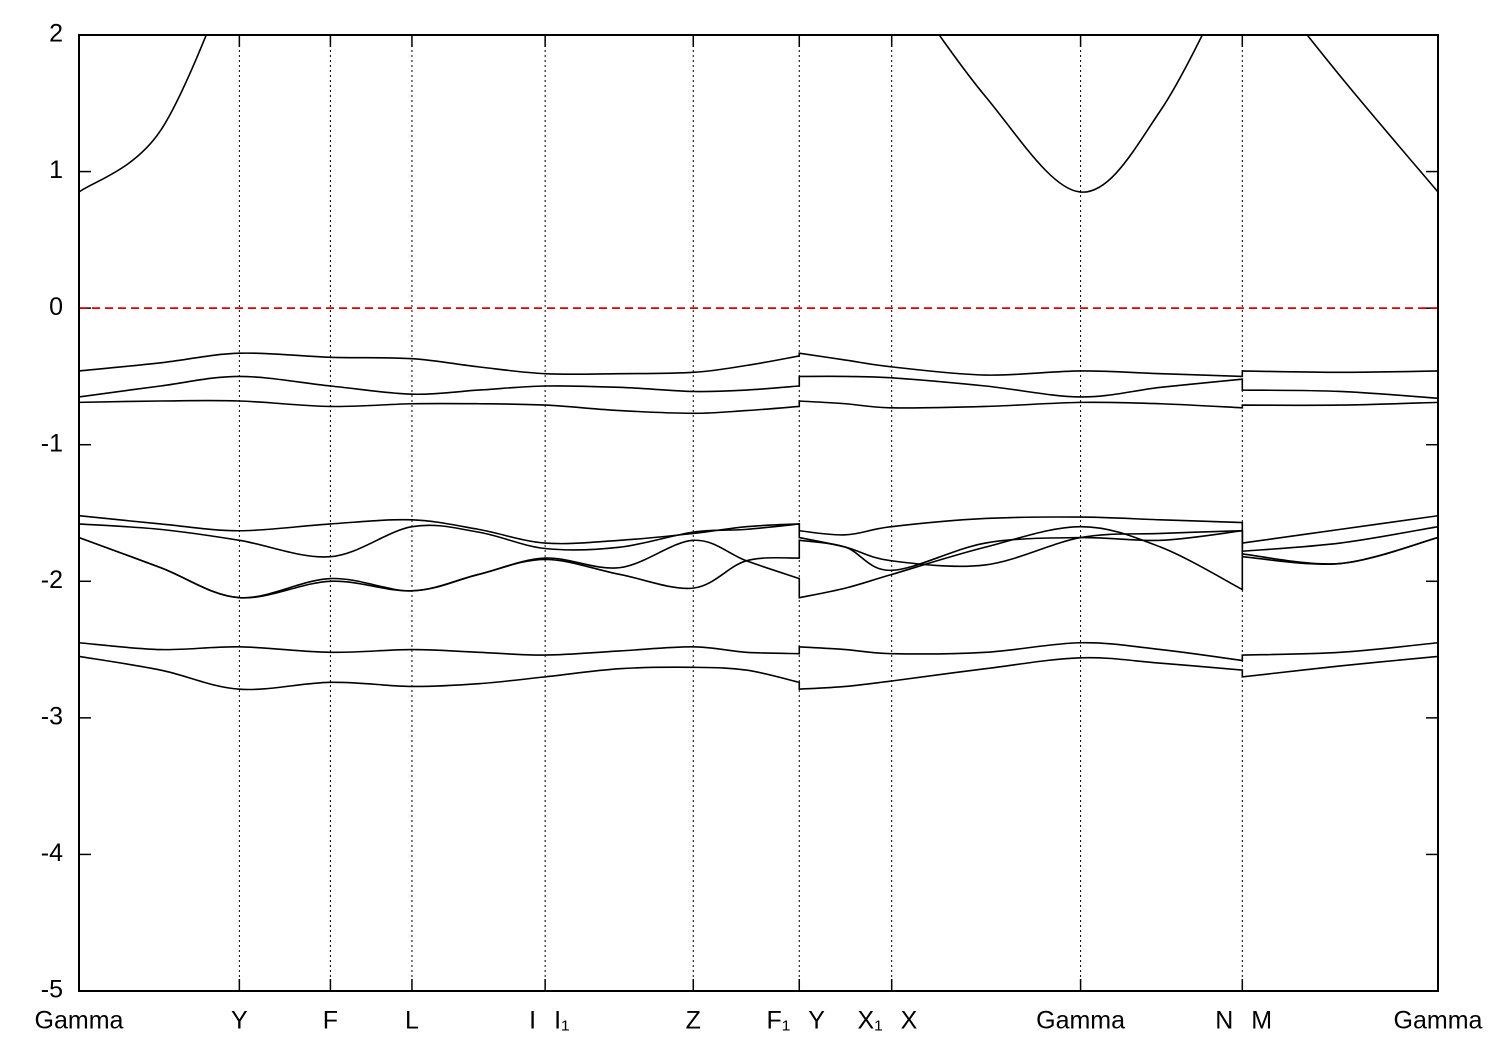  What do you see at coordinates (56, 34) in the screenshot?
I see `y-tick-label: 2` at bounding box center [56, 34].